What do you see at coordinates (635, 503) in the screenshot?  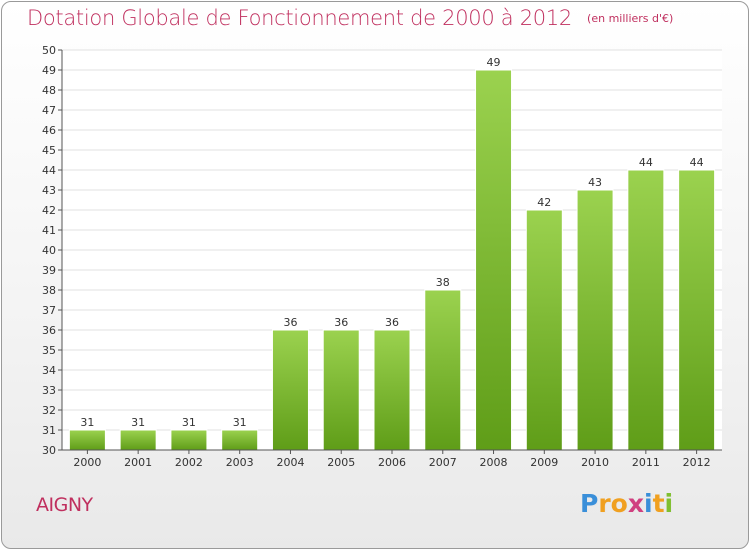 I see `logo-letter: x` at bounding box center [635, 503].